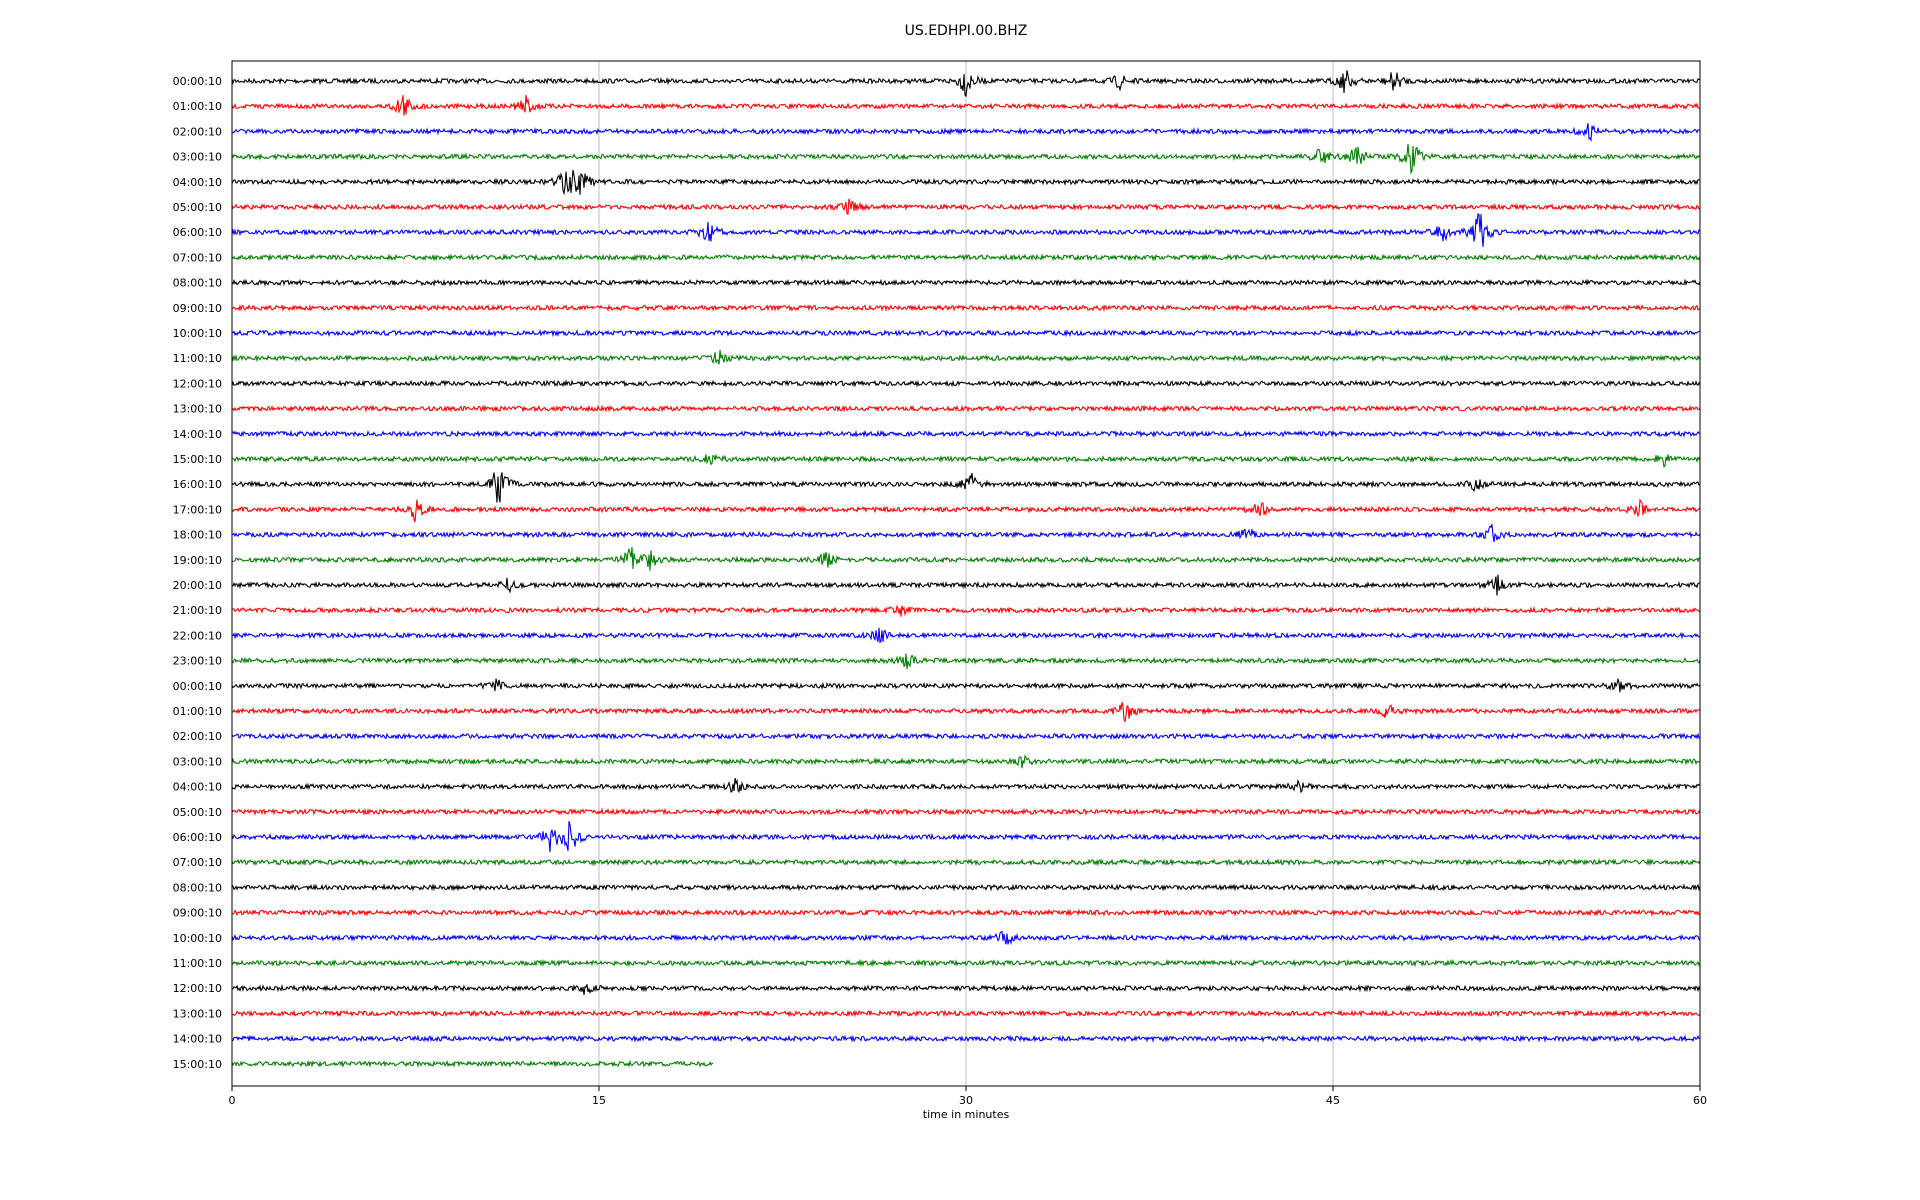  I want to click on x-tick-label: 30, so click(966, 1100).